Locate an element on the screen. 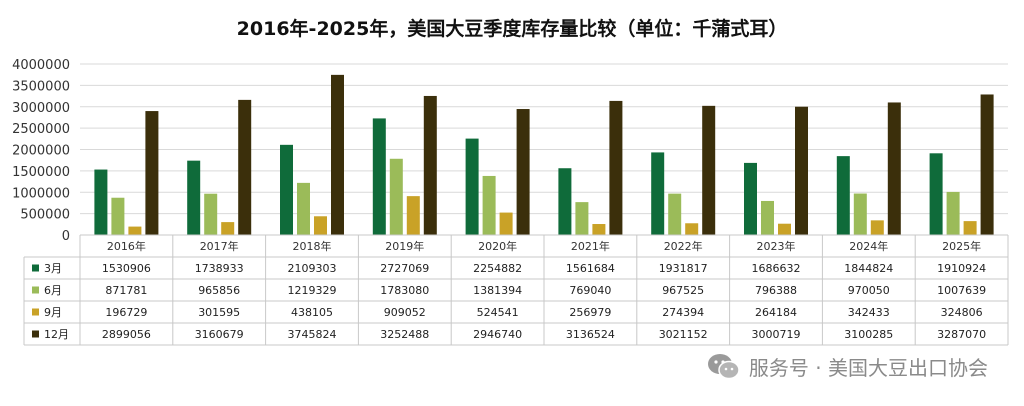 The width and height of the screenshot is (1024, 406). data-table-value: 796388 is located at coordinates (776, 290).